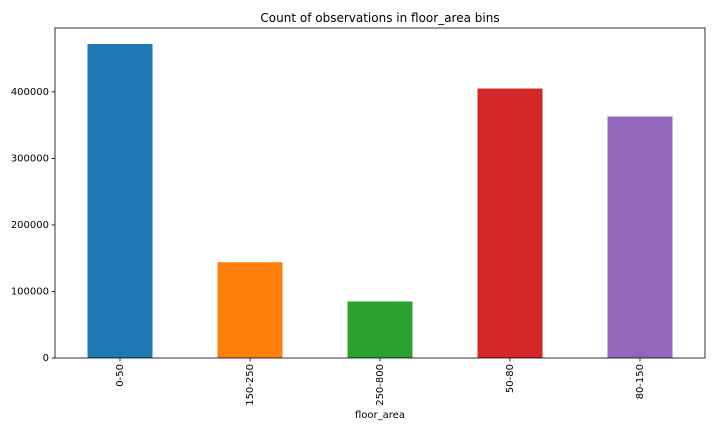 The height and width of the screenshot is (432, 720). Describe the element at coordinates (30, 158) in the screenshot. I see `y-tick-label-300000: 300000` at that location.